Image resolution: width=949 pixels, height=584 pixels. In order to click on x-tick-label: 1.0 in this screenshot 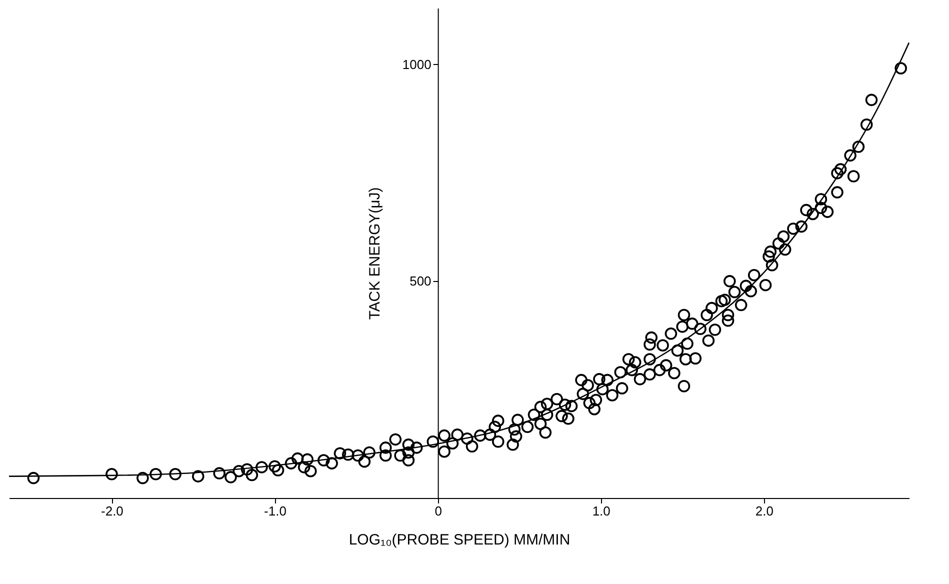, I will do `click(601, 511)`.